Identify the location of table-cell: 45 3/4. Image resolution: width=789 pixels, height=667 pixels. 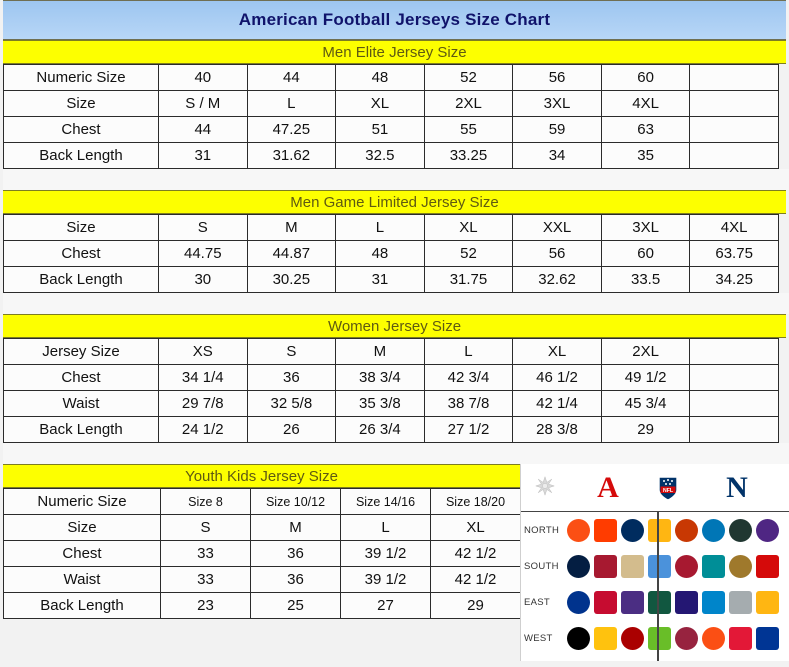
(645, 403).